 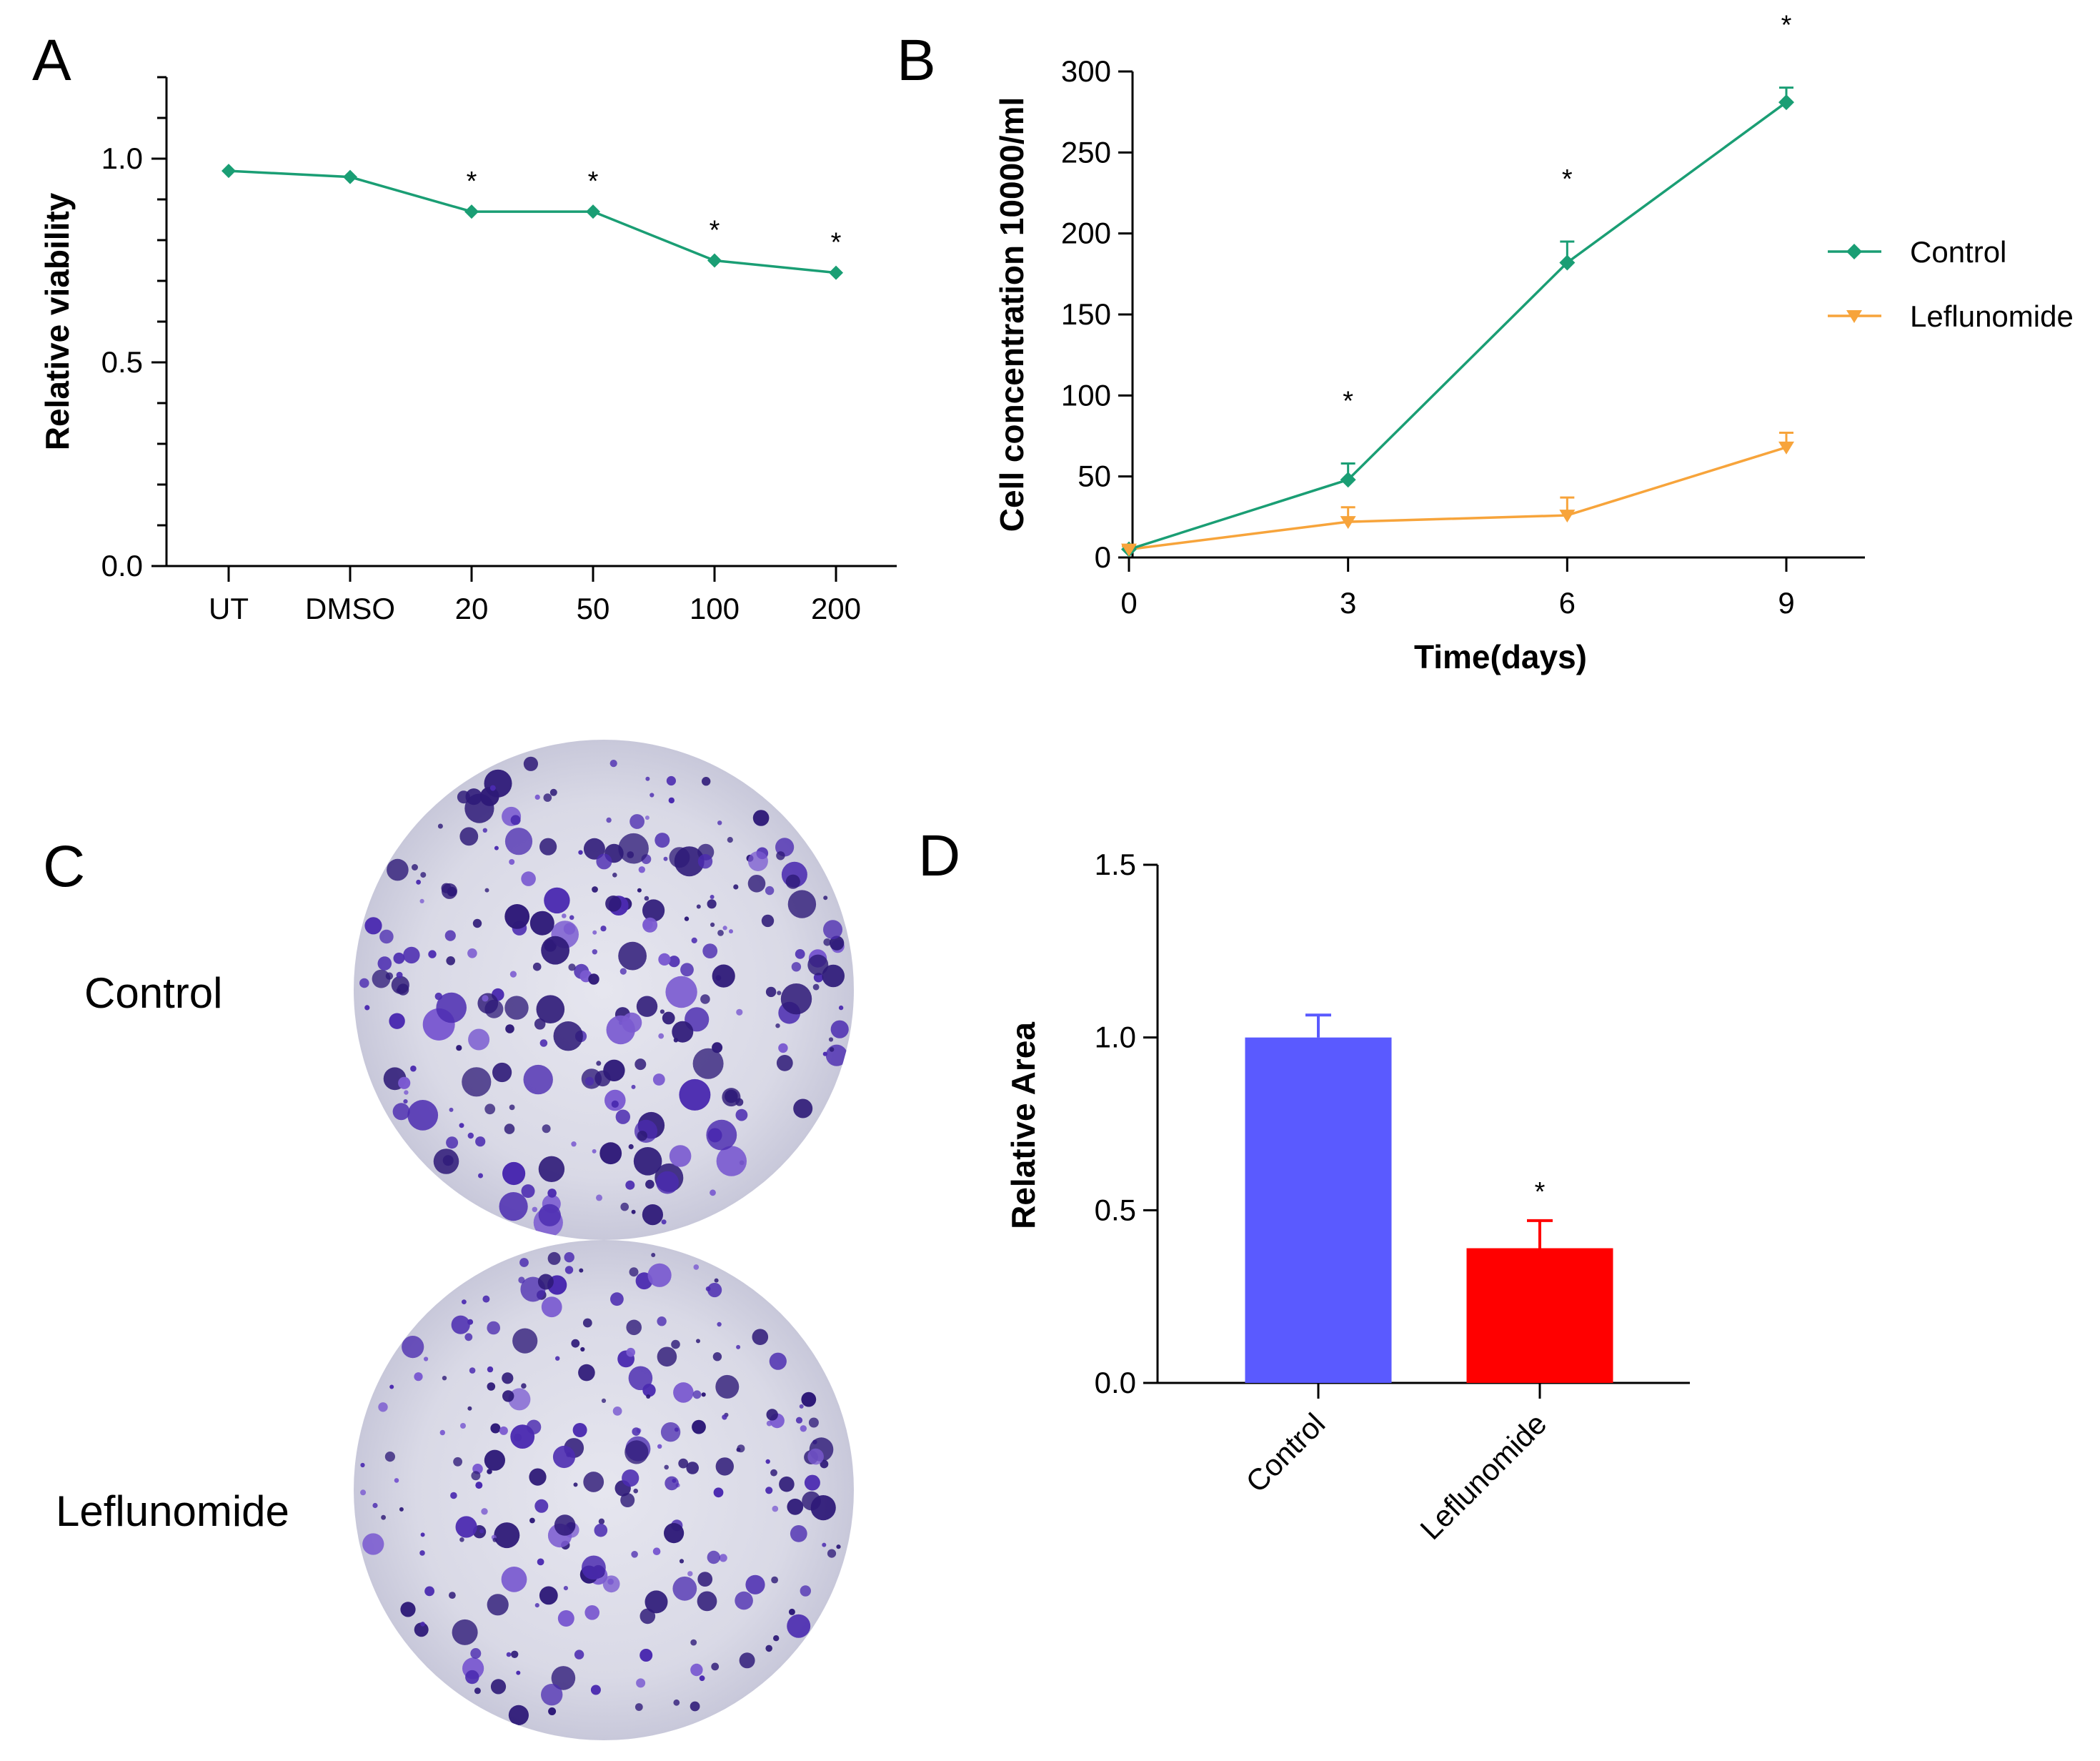 What do you see at coordinates (1348, 480) in the screenshot?
I see `chart-b-control-point` at bounding box center [1348, 480].